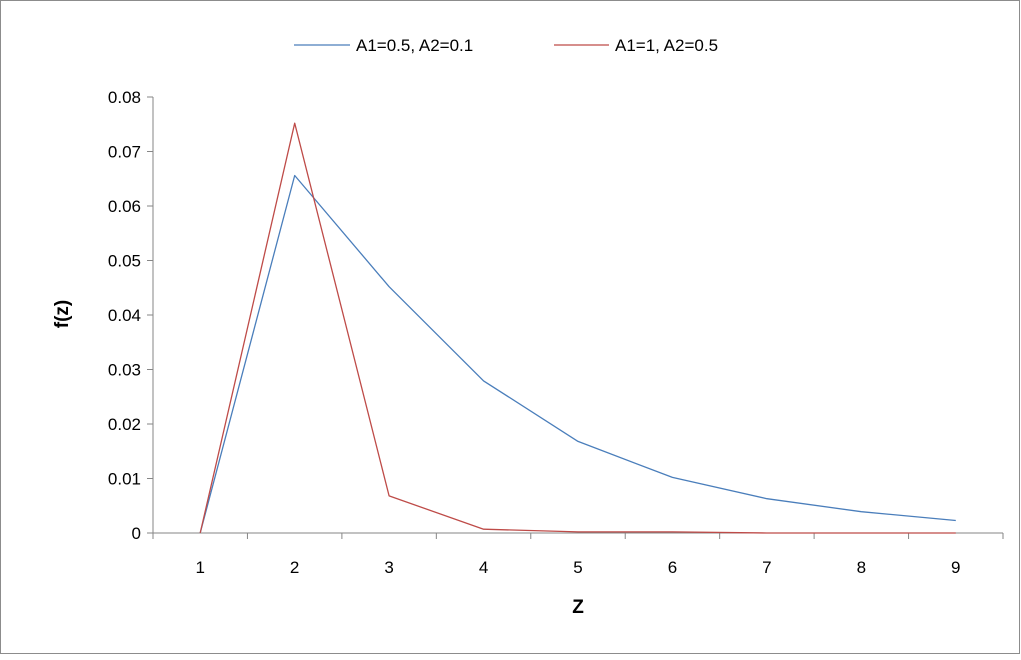 The height and width of the screenshot is (660, 1021). What do you see at coordinates (124, 97) in the screenshot?
I see `y-tick-label: 0.08` at bounding box center [124, 97].